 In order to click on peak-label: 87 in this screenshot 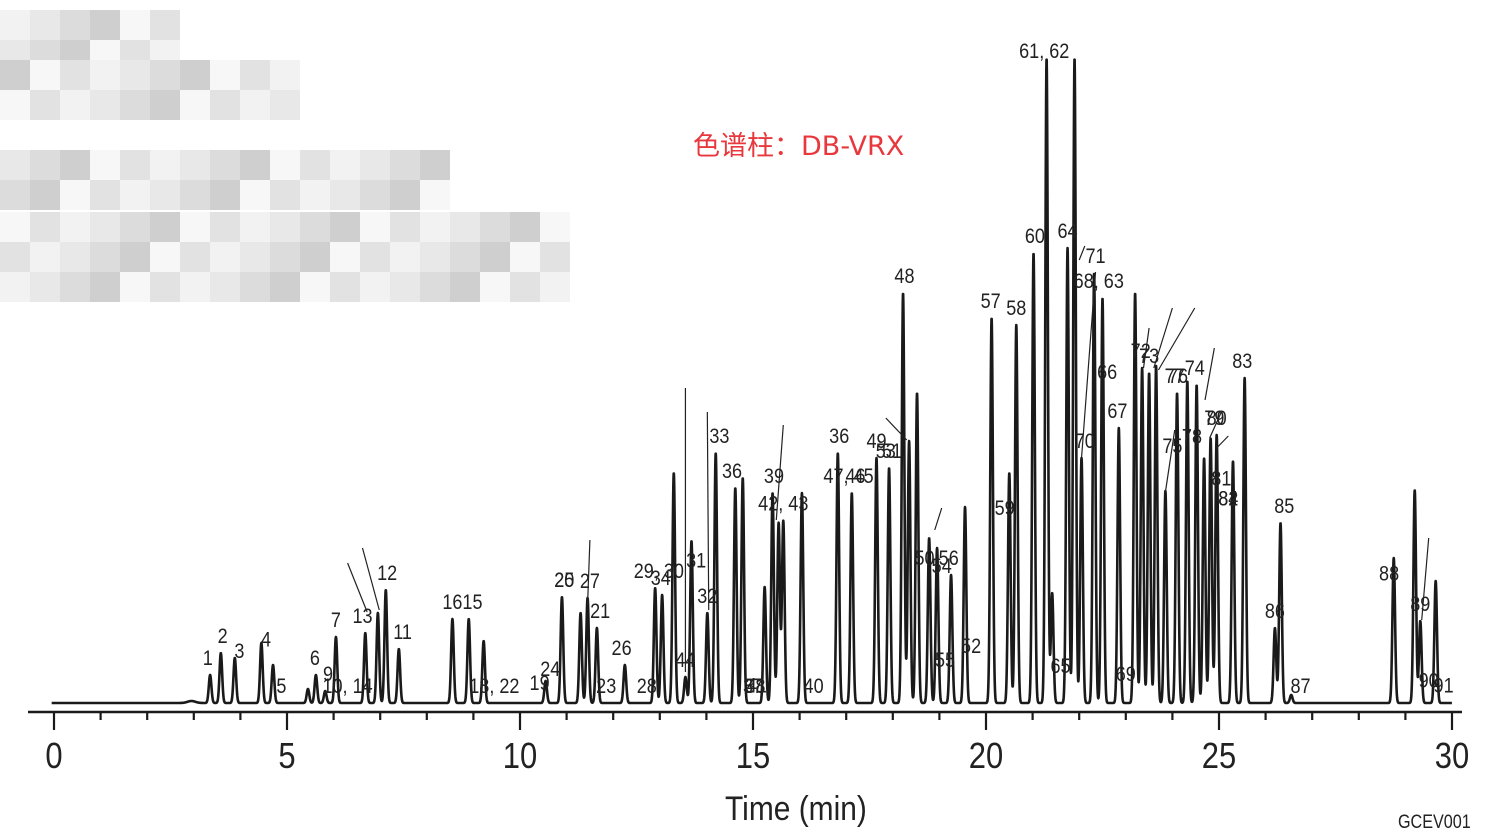, I will do `click(1301, 687)`.